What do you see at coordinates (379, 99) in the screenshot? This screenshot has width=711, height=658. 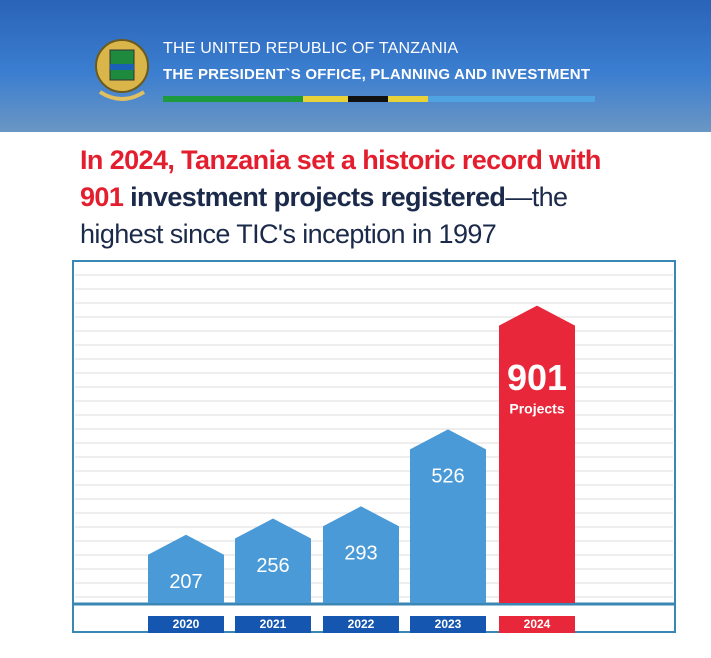 I see `flag-stripe` at bounding box center [379, 99].